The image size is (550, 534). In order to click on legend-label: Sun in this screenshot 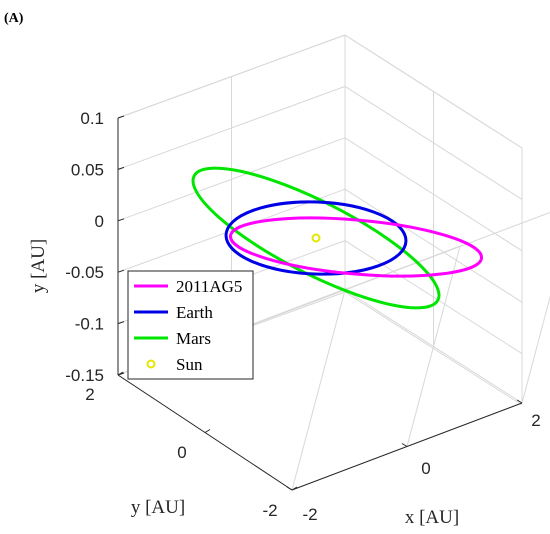, I will do `click(189, 364)`.